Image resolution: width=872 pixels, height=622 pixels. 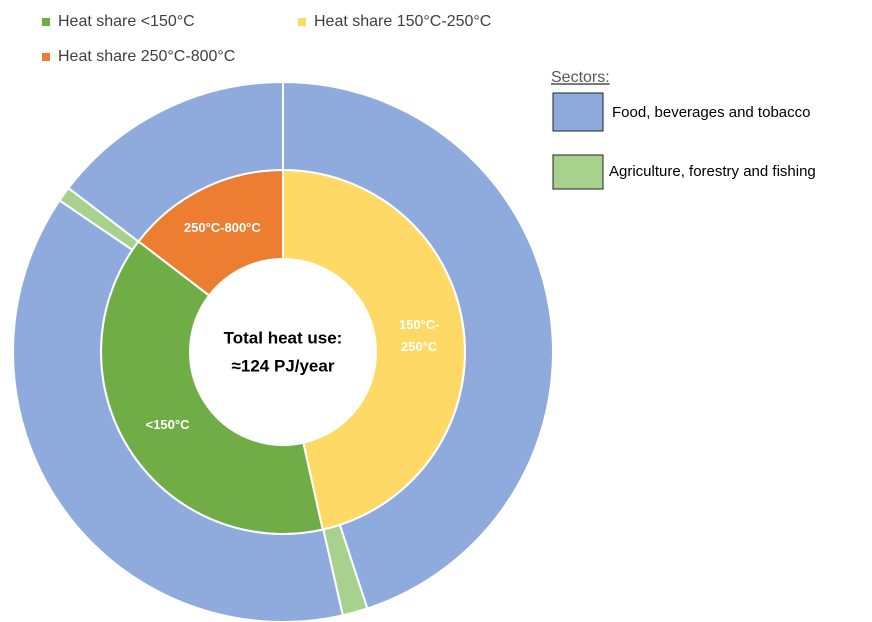 What do you see at coordinates (402, 21) in the screenshot?
I see `legend-label: Heat share 150°C-250°C` at bounding box center [402, 21].